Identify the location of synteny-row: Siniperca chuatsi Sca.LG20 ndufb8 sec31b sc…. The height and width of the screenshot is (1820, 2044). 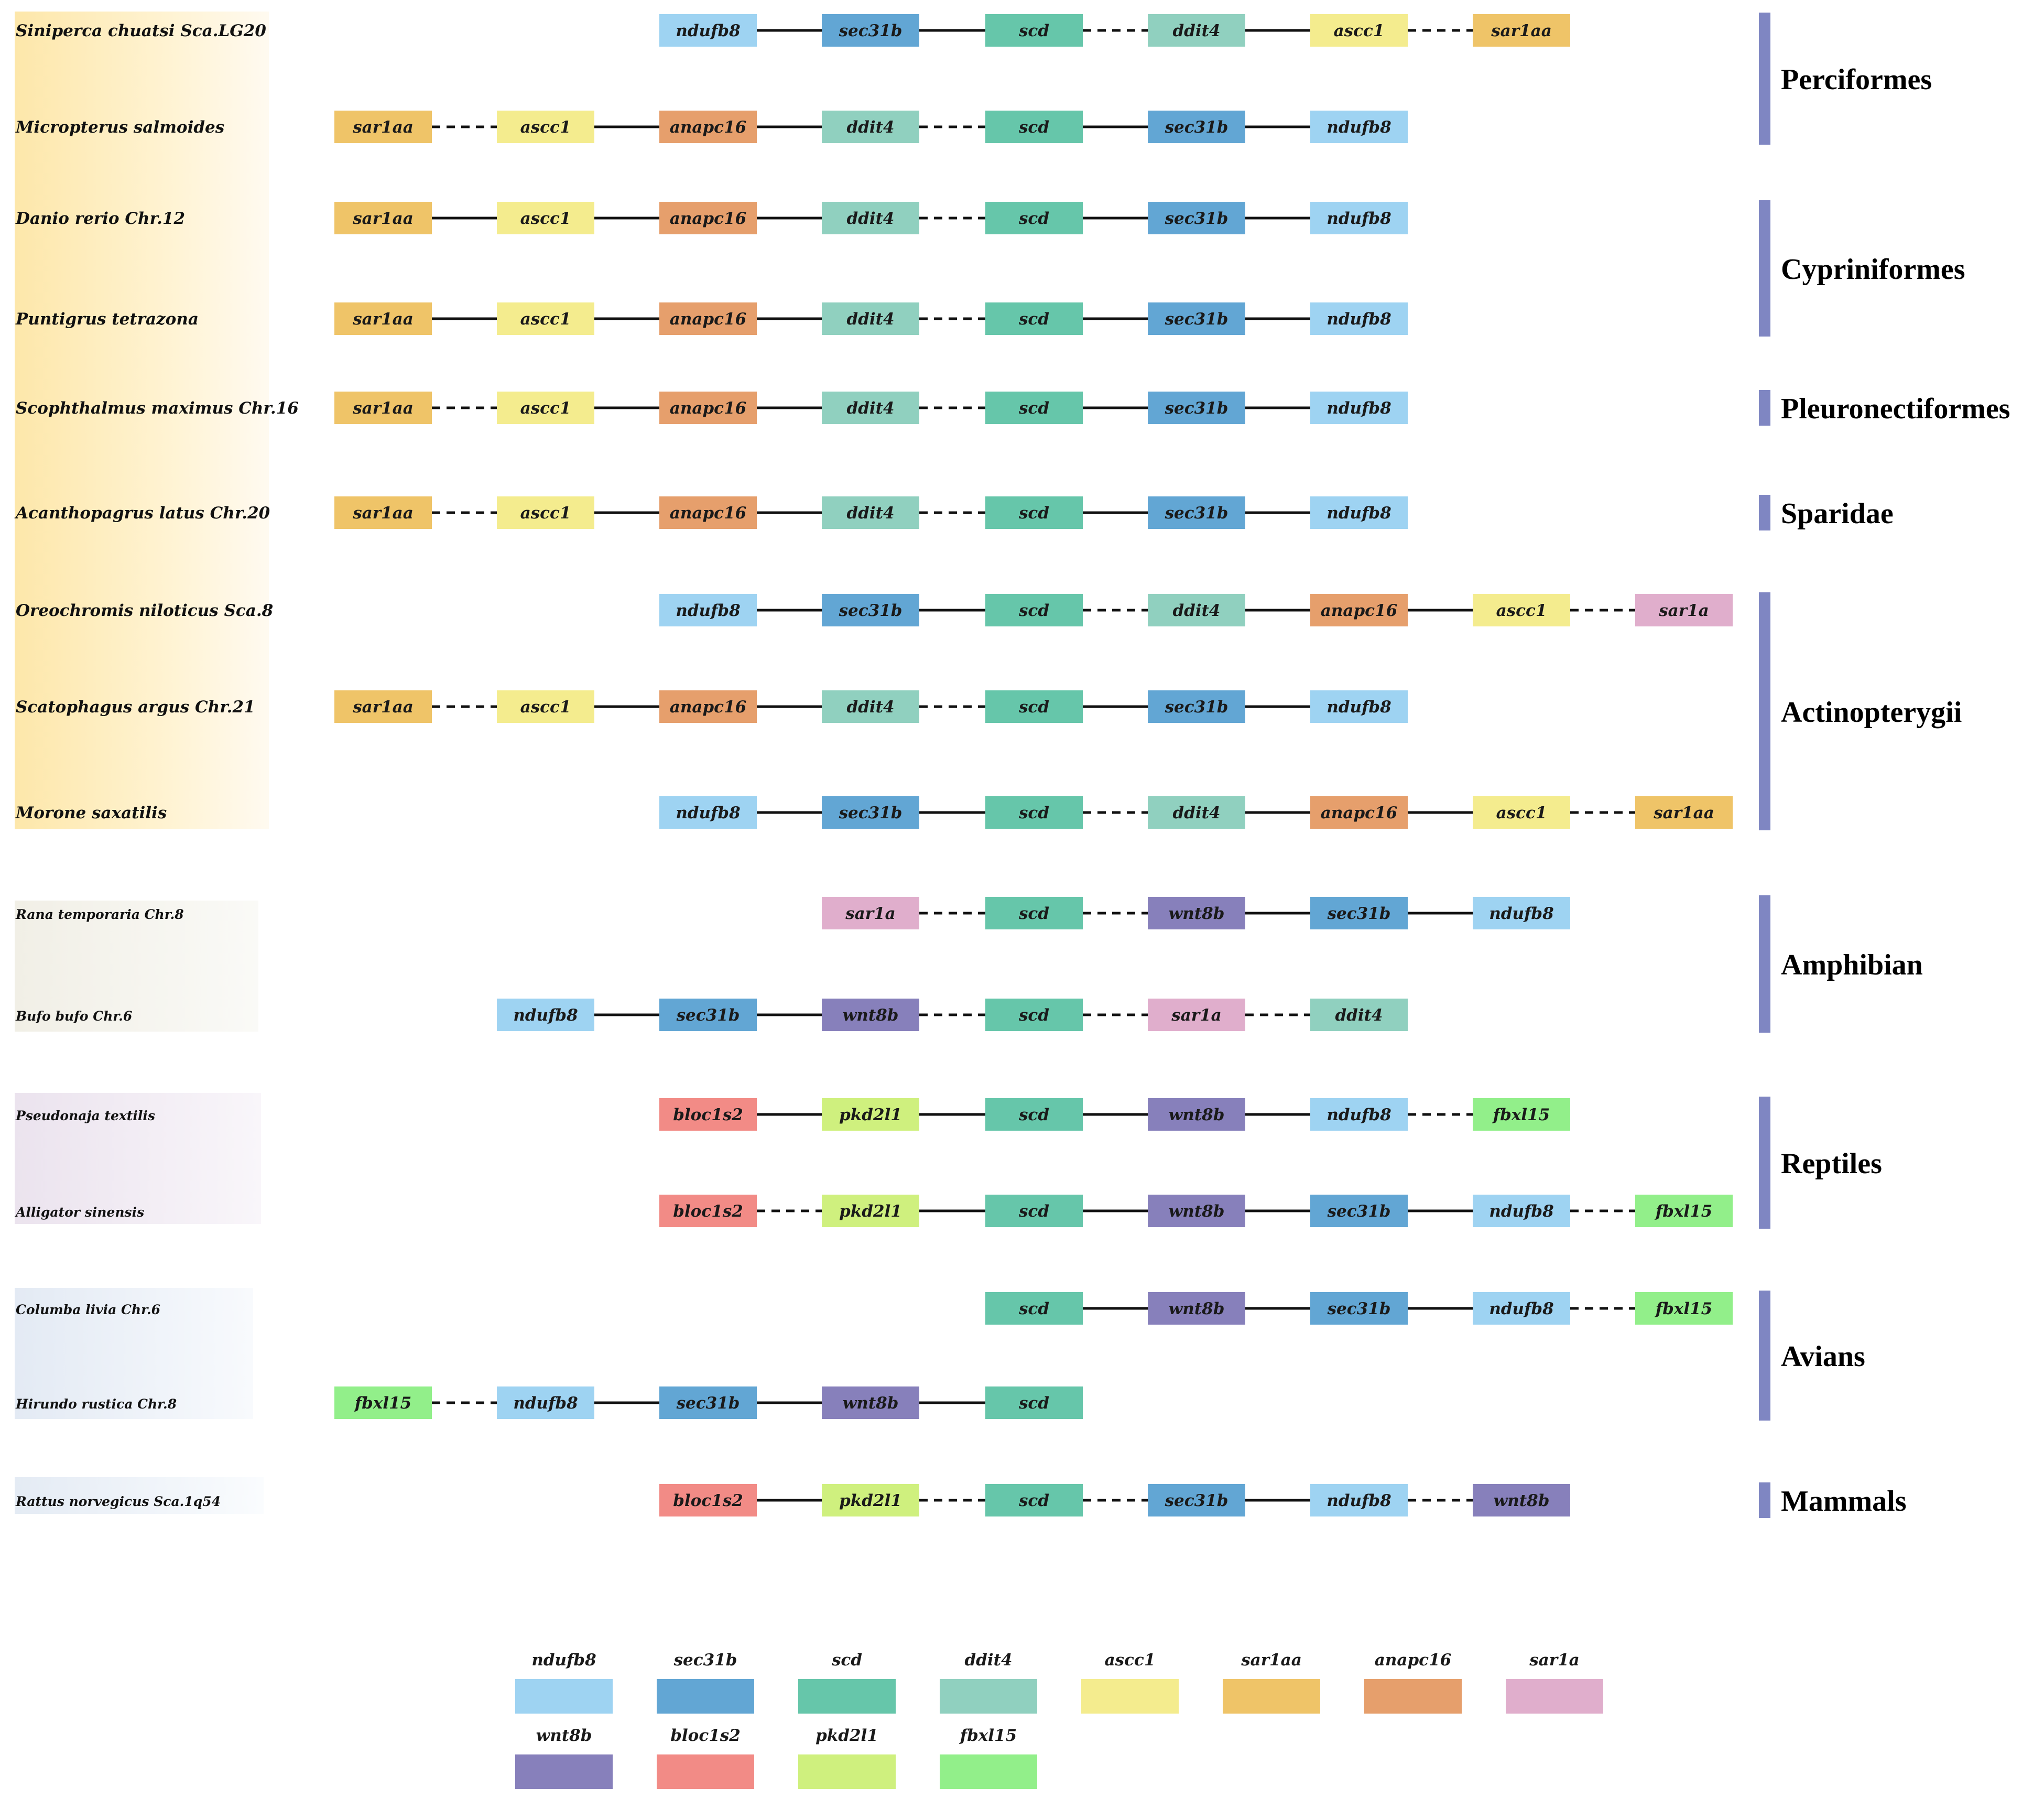
(793, 31).